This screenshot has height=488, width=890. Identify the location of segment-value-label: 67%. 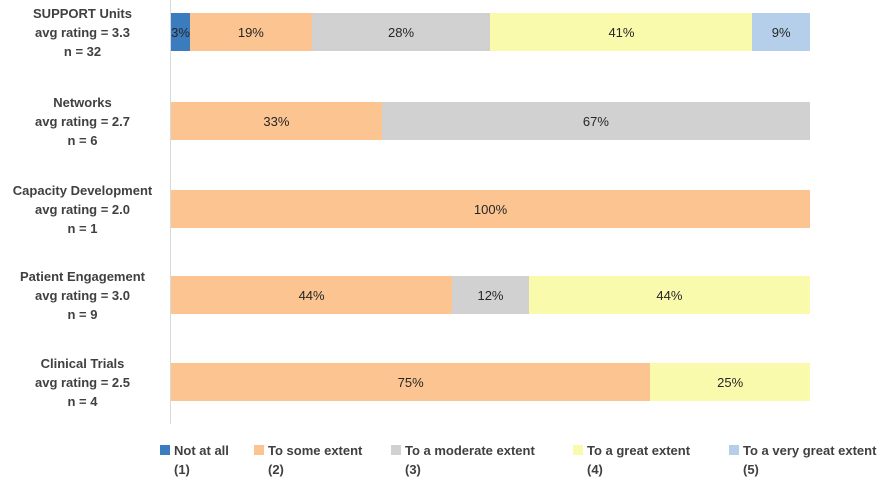
(595, 121).